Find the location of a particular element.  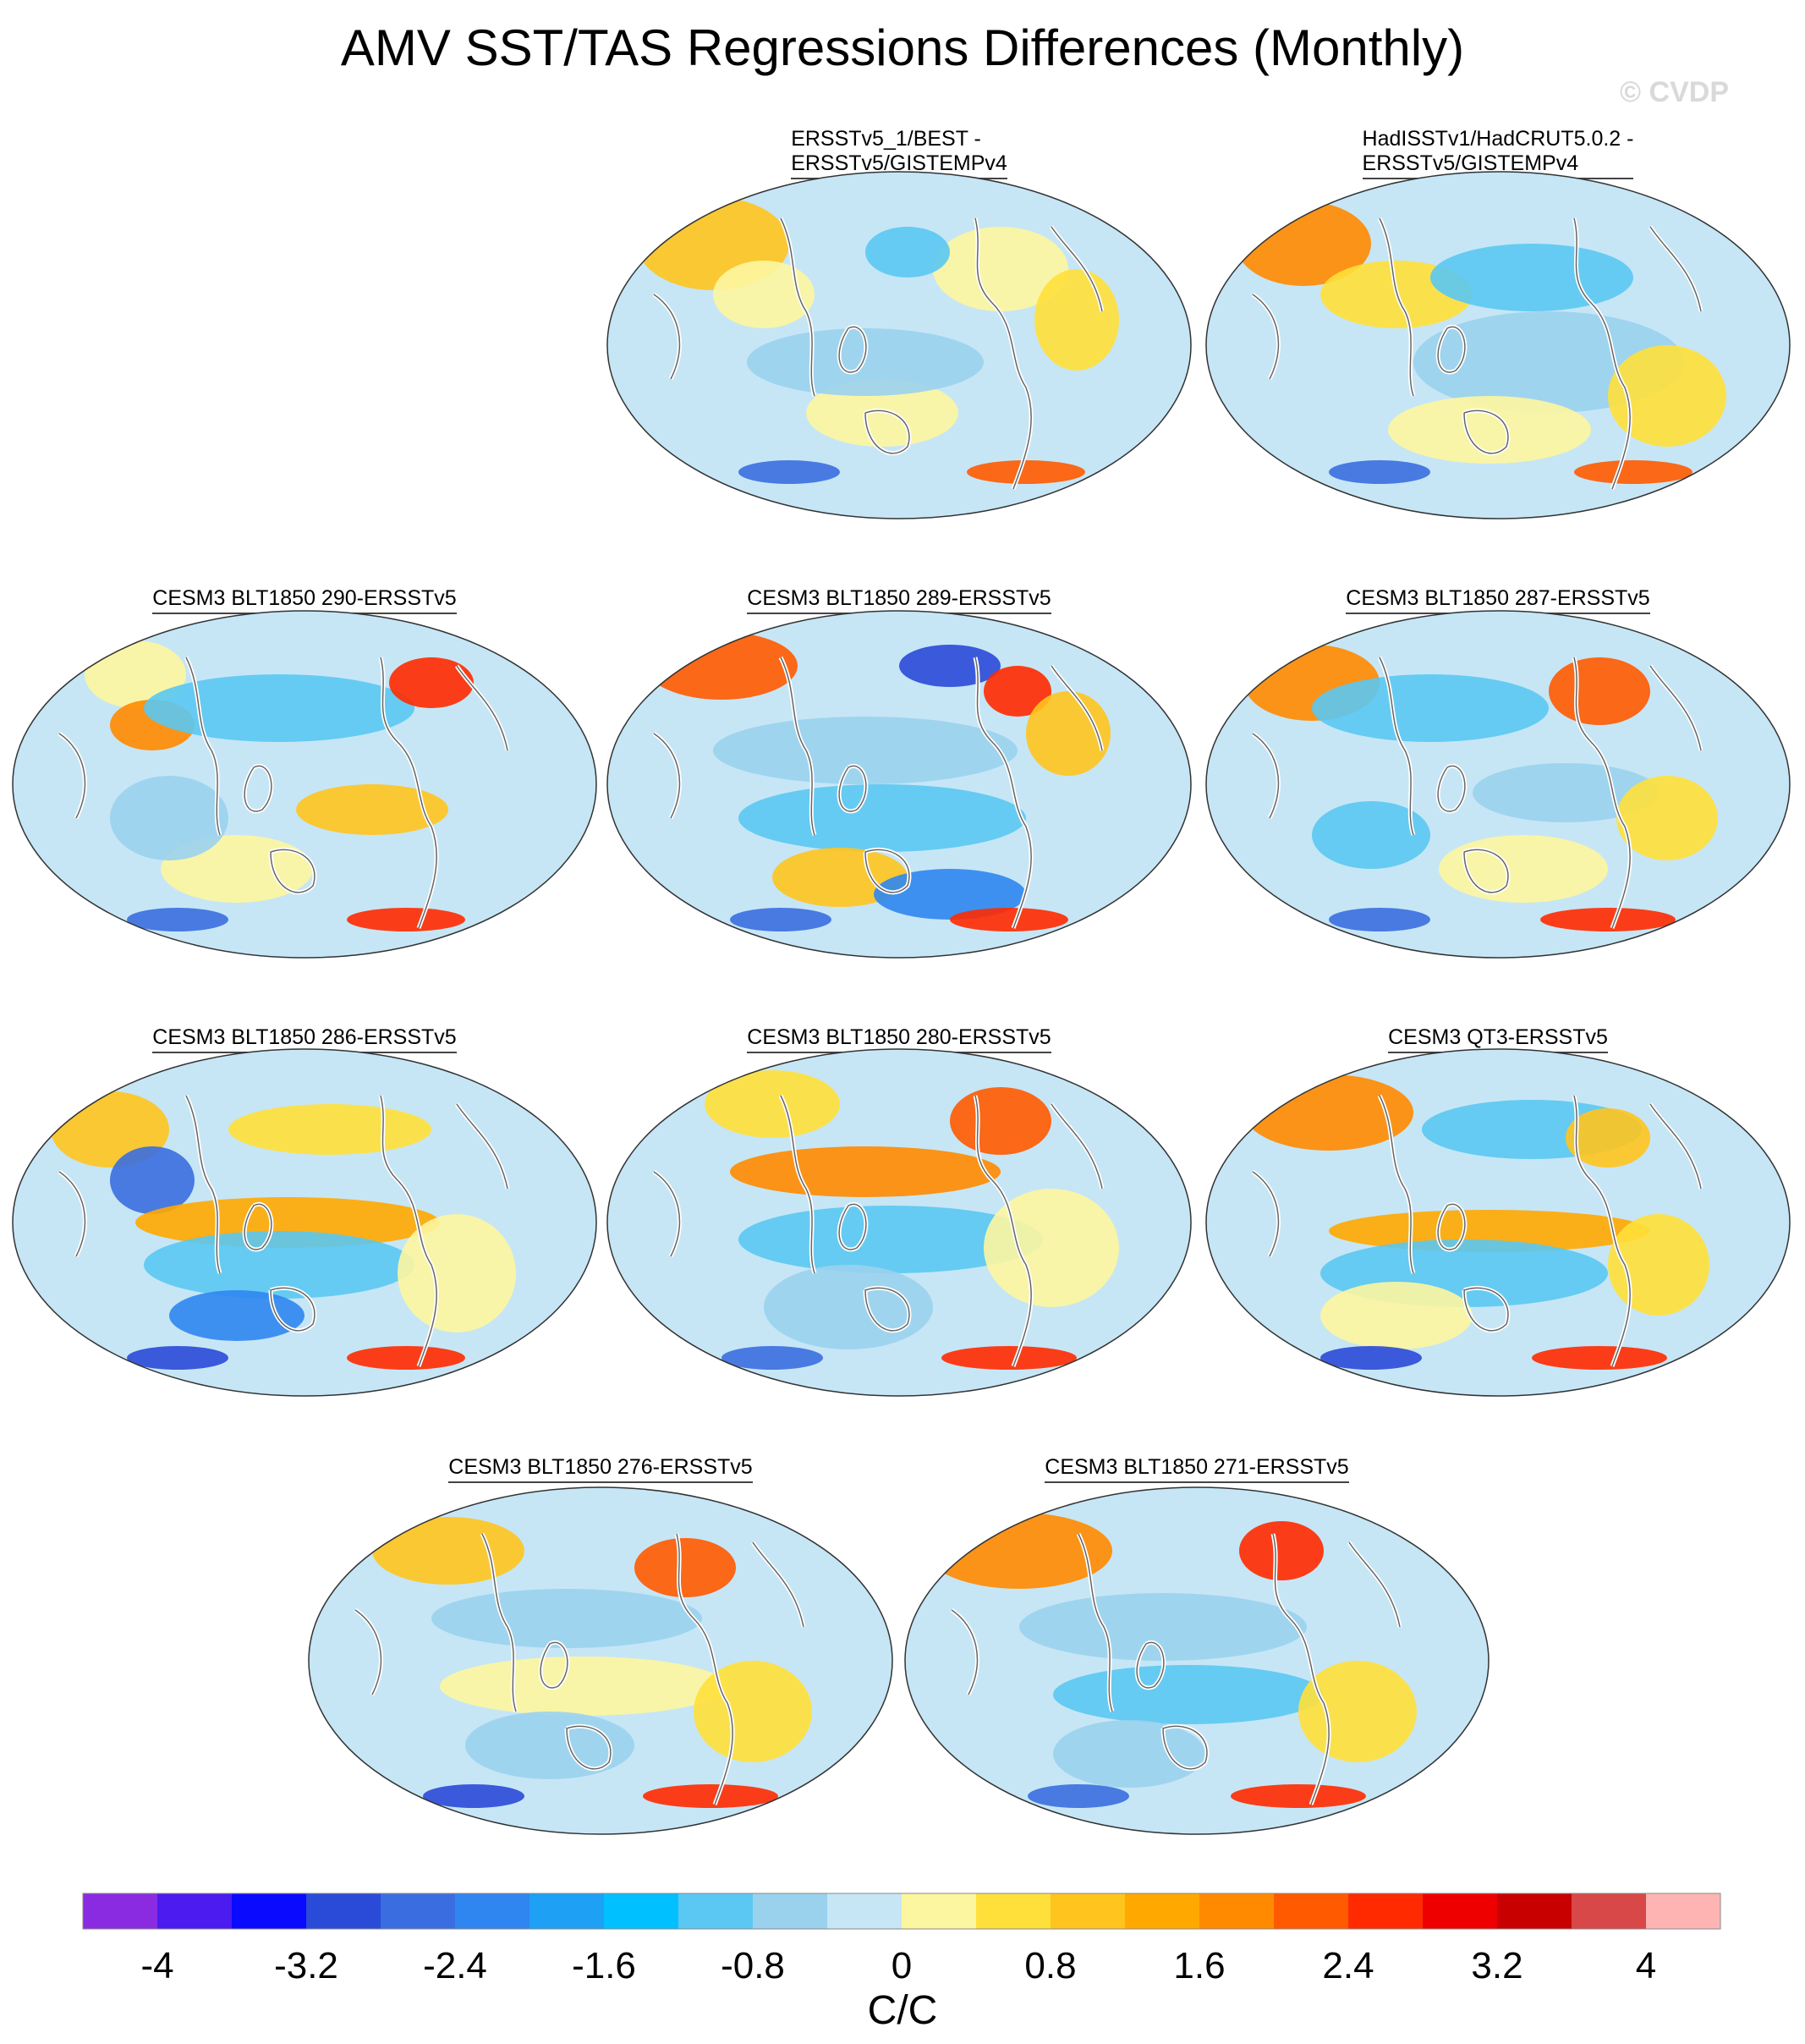

panel-title-line: CESM3 BLT1850 271-ERSSTv5 is located at coordinates (1197, 1467).